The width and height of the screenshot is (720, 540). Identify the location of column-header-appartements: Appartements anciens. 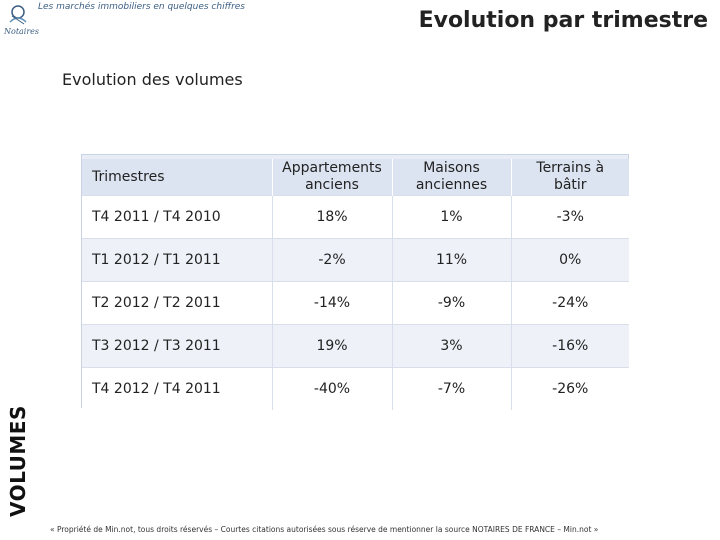
(331, 177).